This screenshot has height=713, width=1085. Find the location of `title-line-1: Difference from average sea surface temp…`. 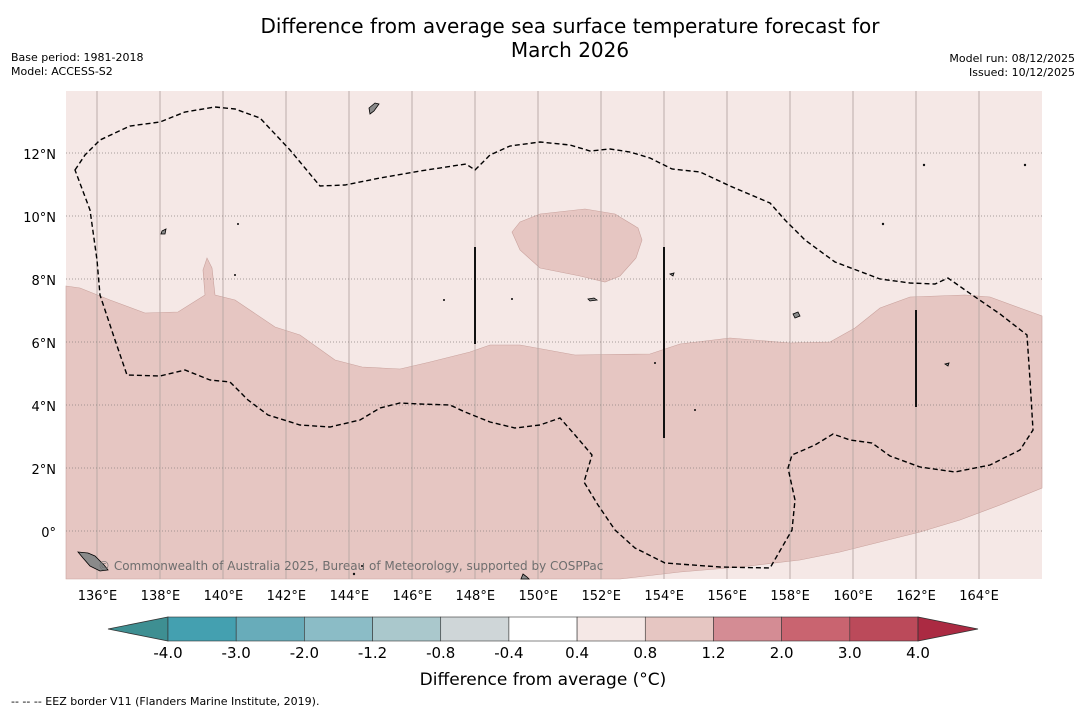

title-line-1: Difference from average sea surface temp… is located at coordinates (570, 26).